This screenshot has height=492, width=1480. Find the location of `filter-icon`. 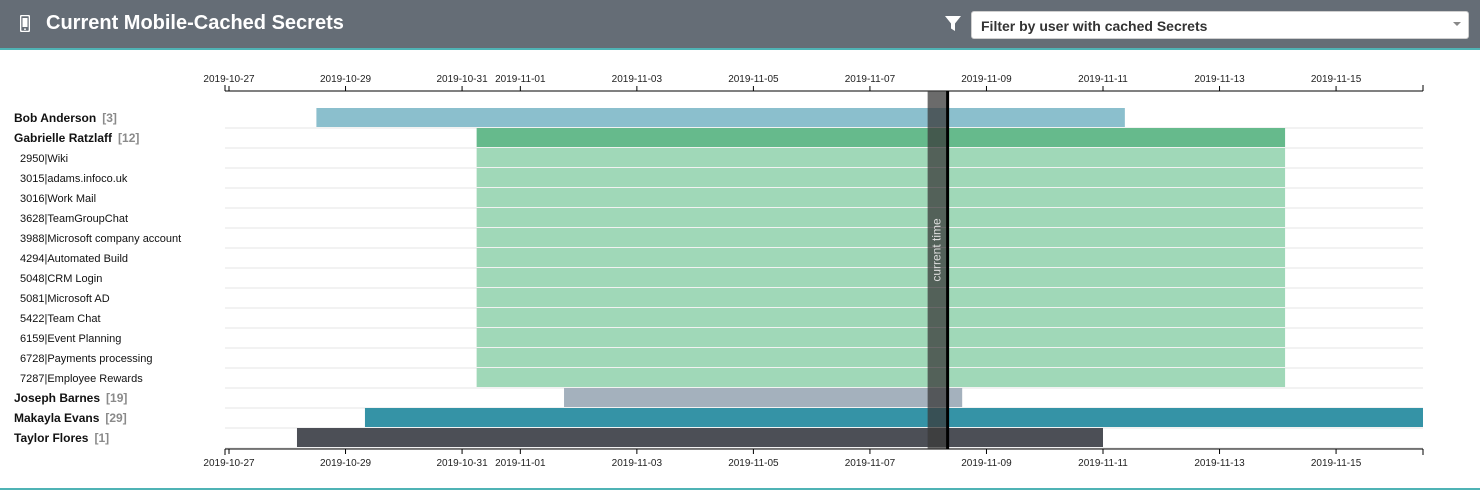

filter-icon is located at coordinates (953, 23).